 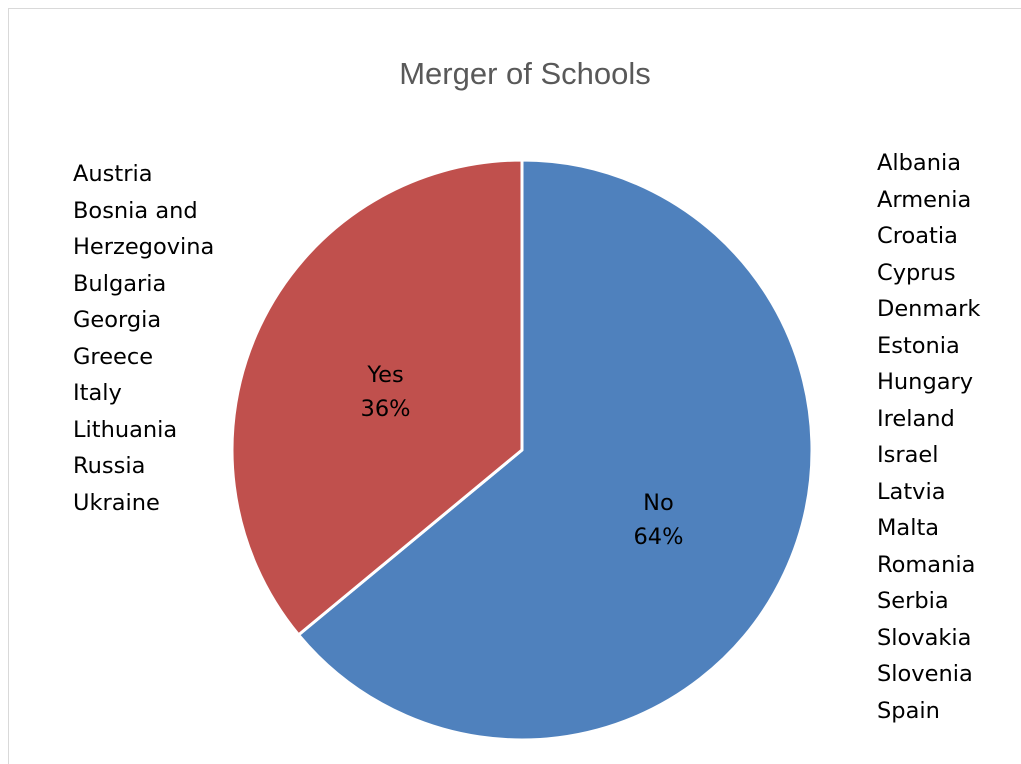 I want to click on chart-title: Merger of Schools, so click(x=525, y=73).